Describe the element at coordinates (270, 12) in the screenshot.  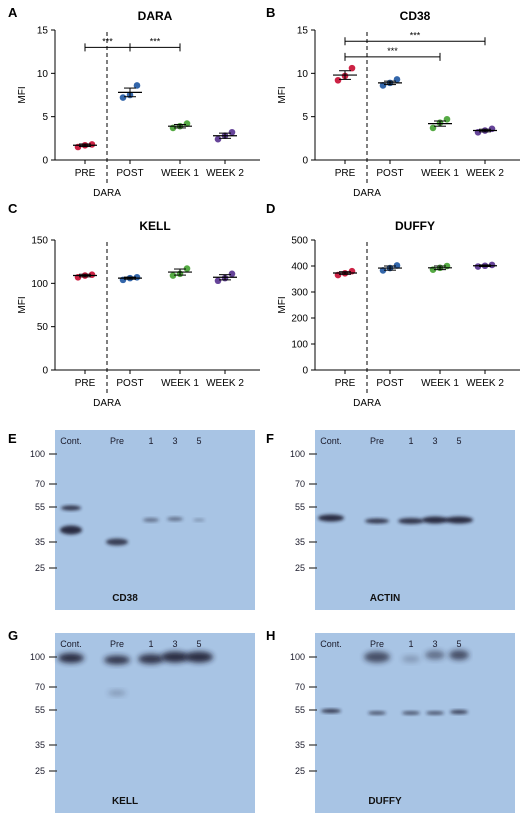
I see `panel-label: B` at that location.